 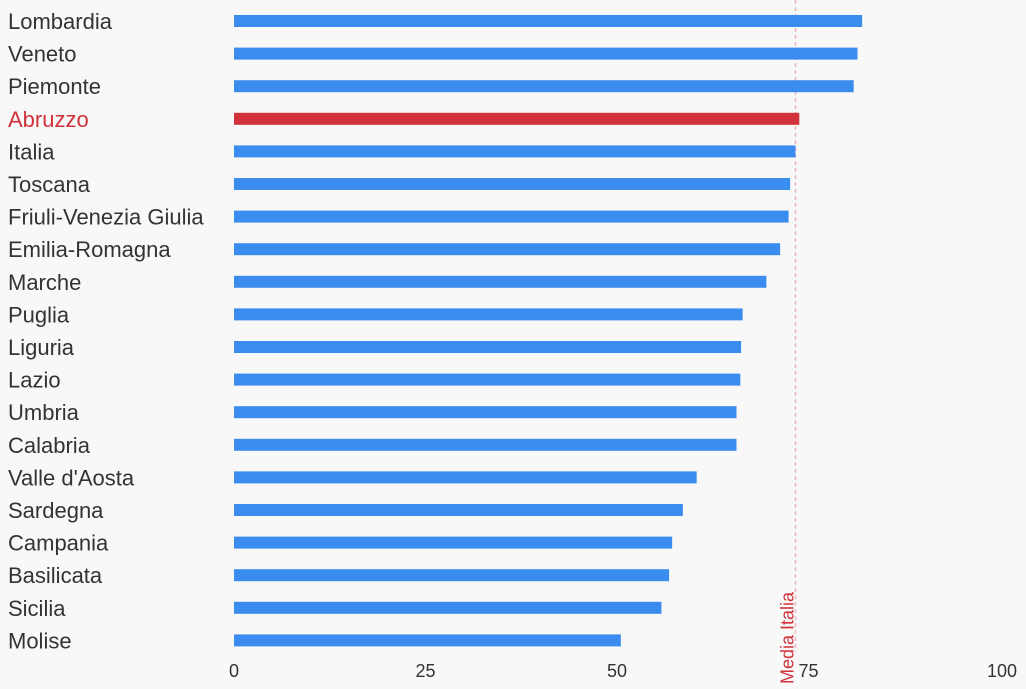 What do you see at coordinates (458, 510) in the screenshot?
I see `bar-sardegna` at bounding box center [458, 510].